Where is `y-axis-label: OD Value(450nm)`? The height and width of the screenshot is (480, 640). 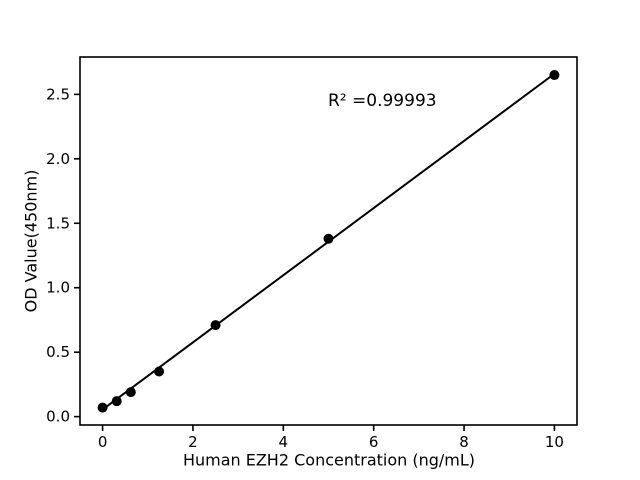
y-axis-label: OD Value(450nm) is located at coordinates (31, 241).